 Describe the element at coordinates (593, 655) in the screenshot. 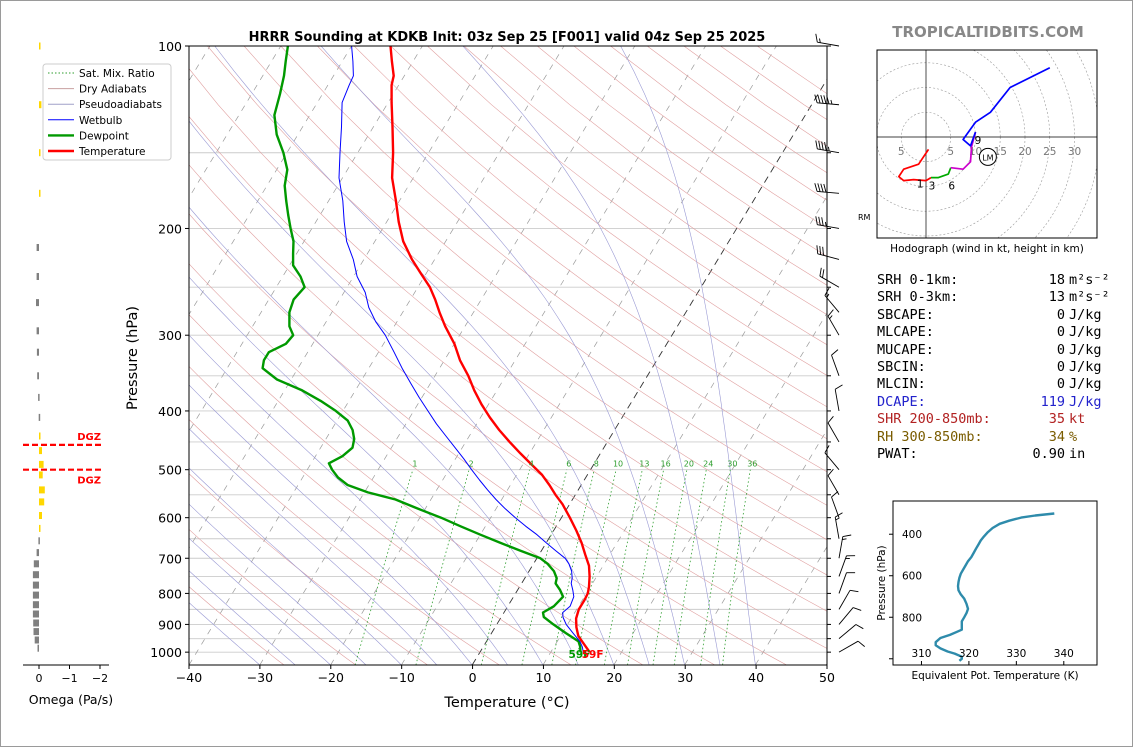

I see `surface-temperature-label: 59F` at that location.